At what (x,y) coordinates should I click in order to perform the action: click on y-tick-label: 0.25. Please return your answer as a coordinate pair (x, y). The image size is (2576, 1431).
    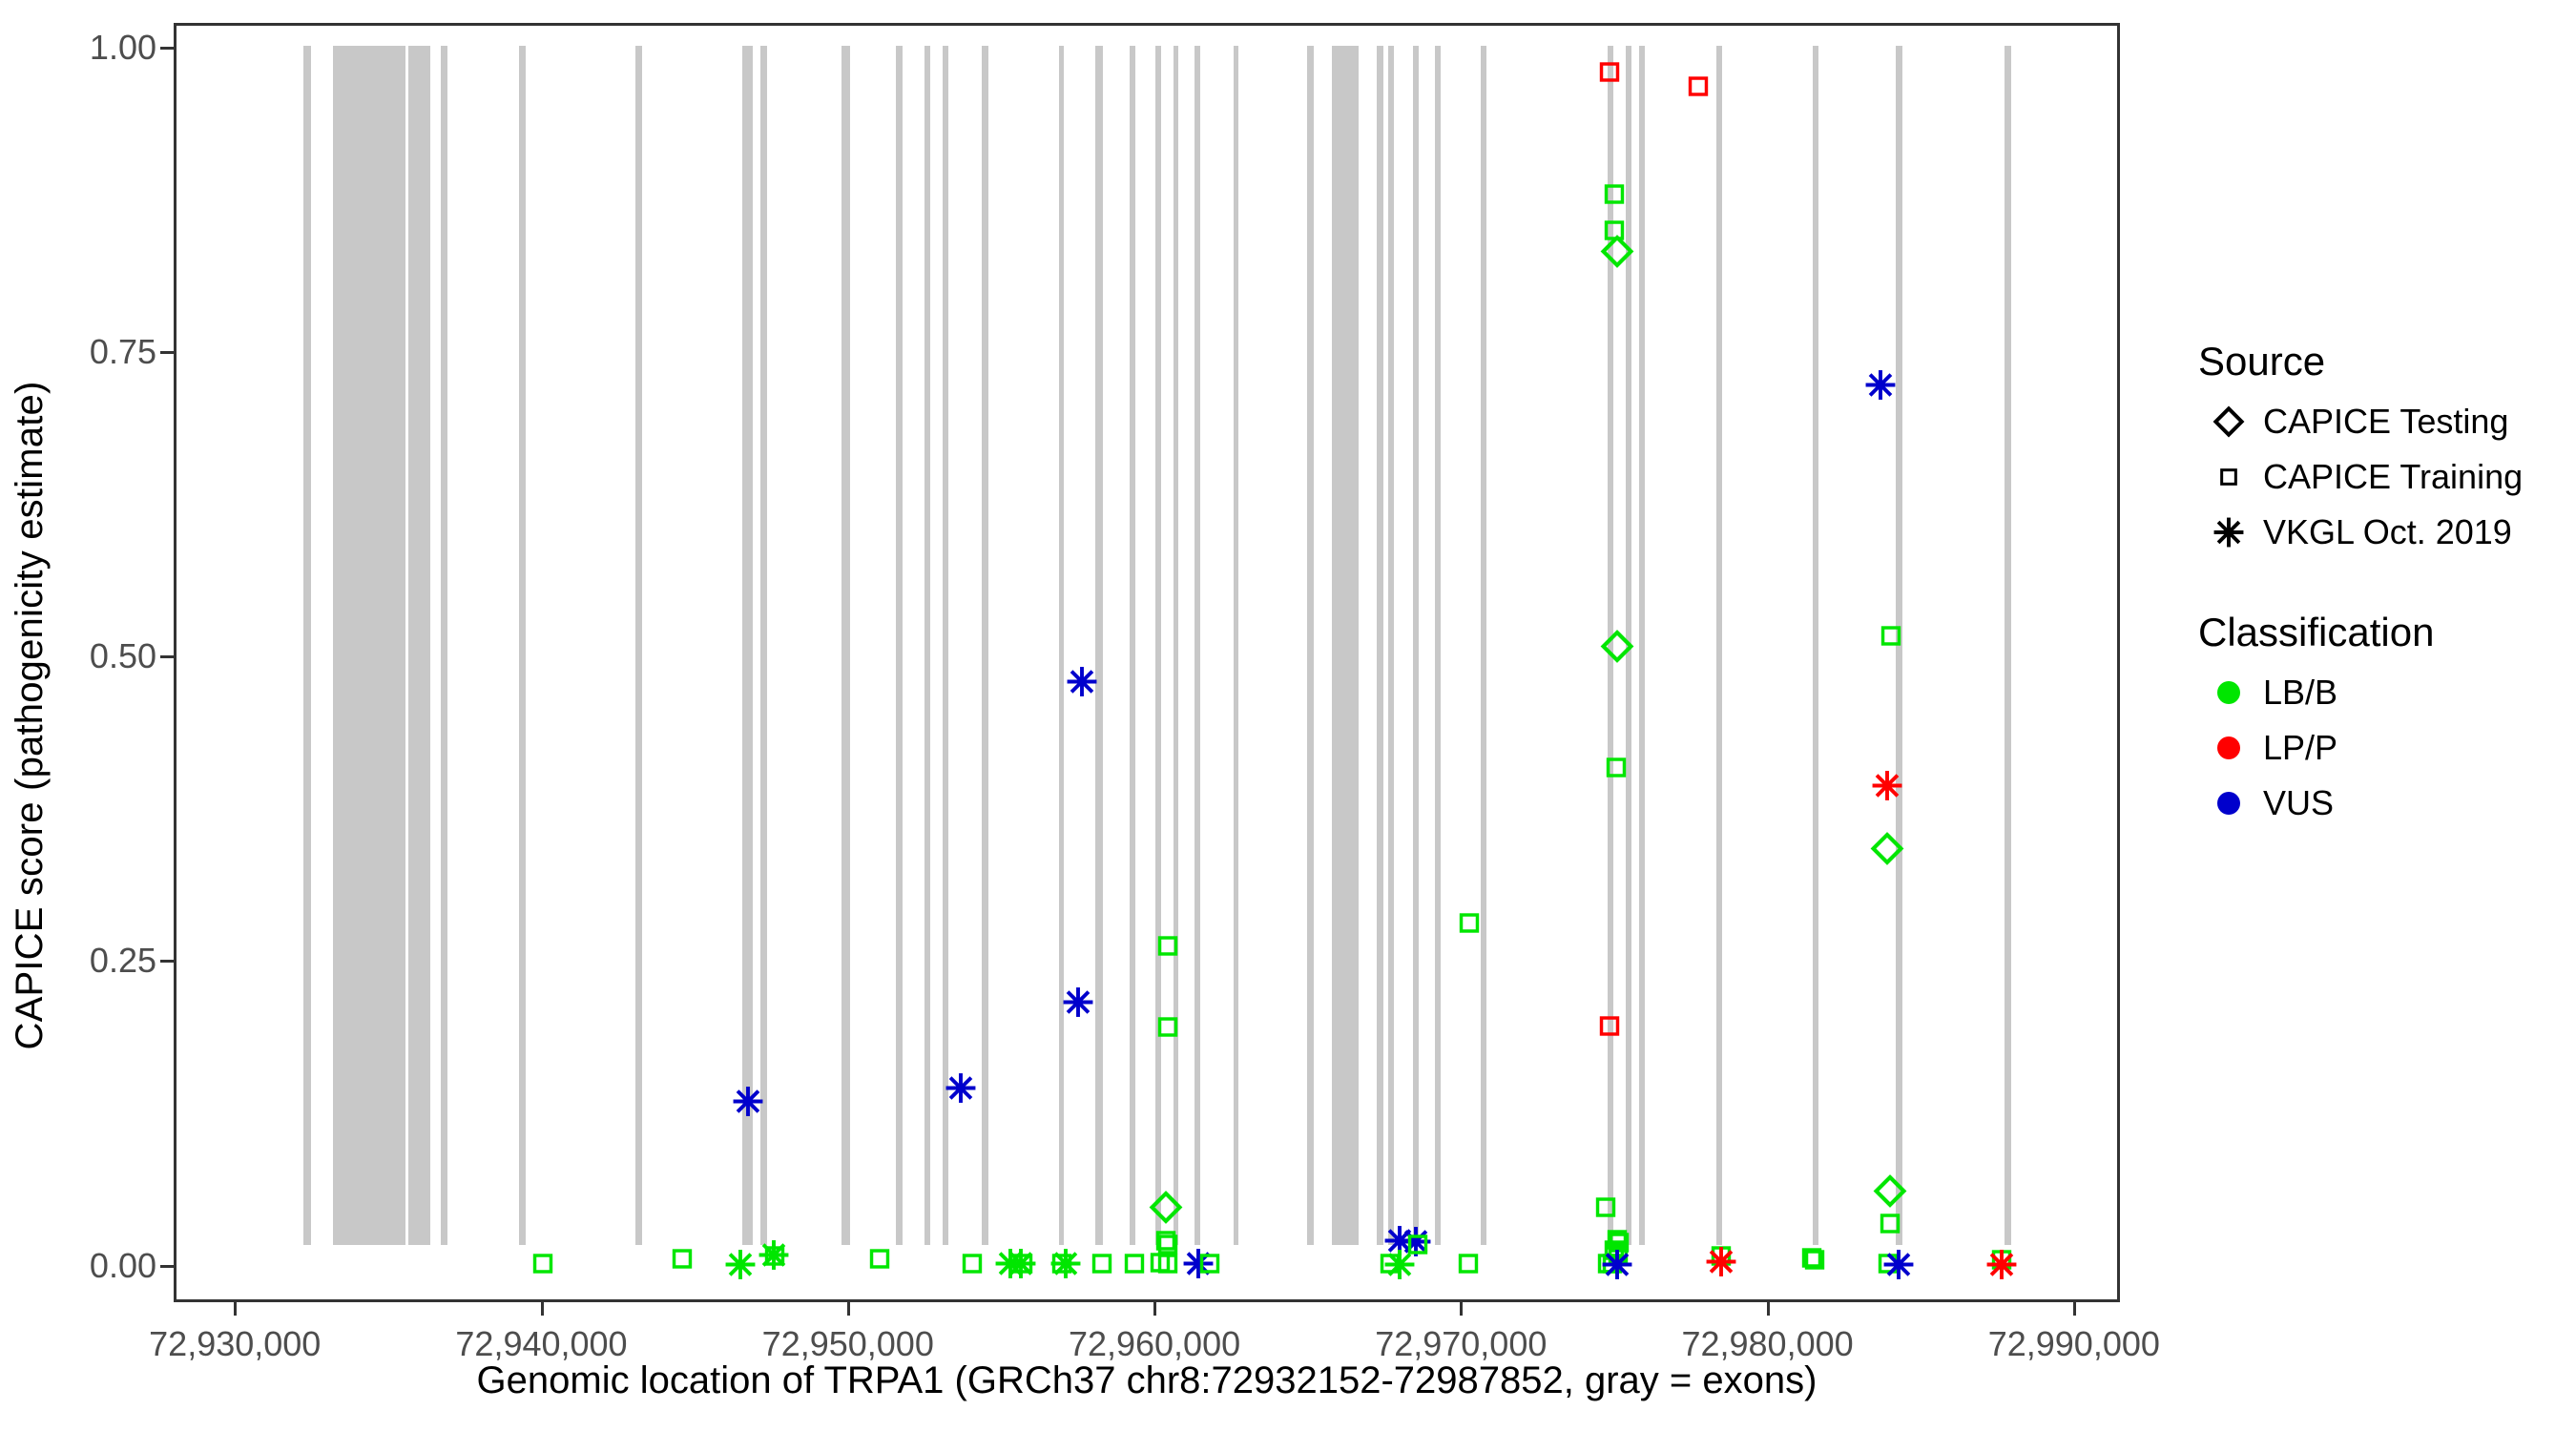
    Looking at the image, I should click on (122, 961).